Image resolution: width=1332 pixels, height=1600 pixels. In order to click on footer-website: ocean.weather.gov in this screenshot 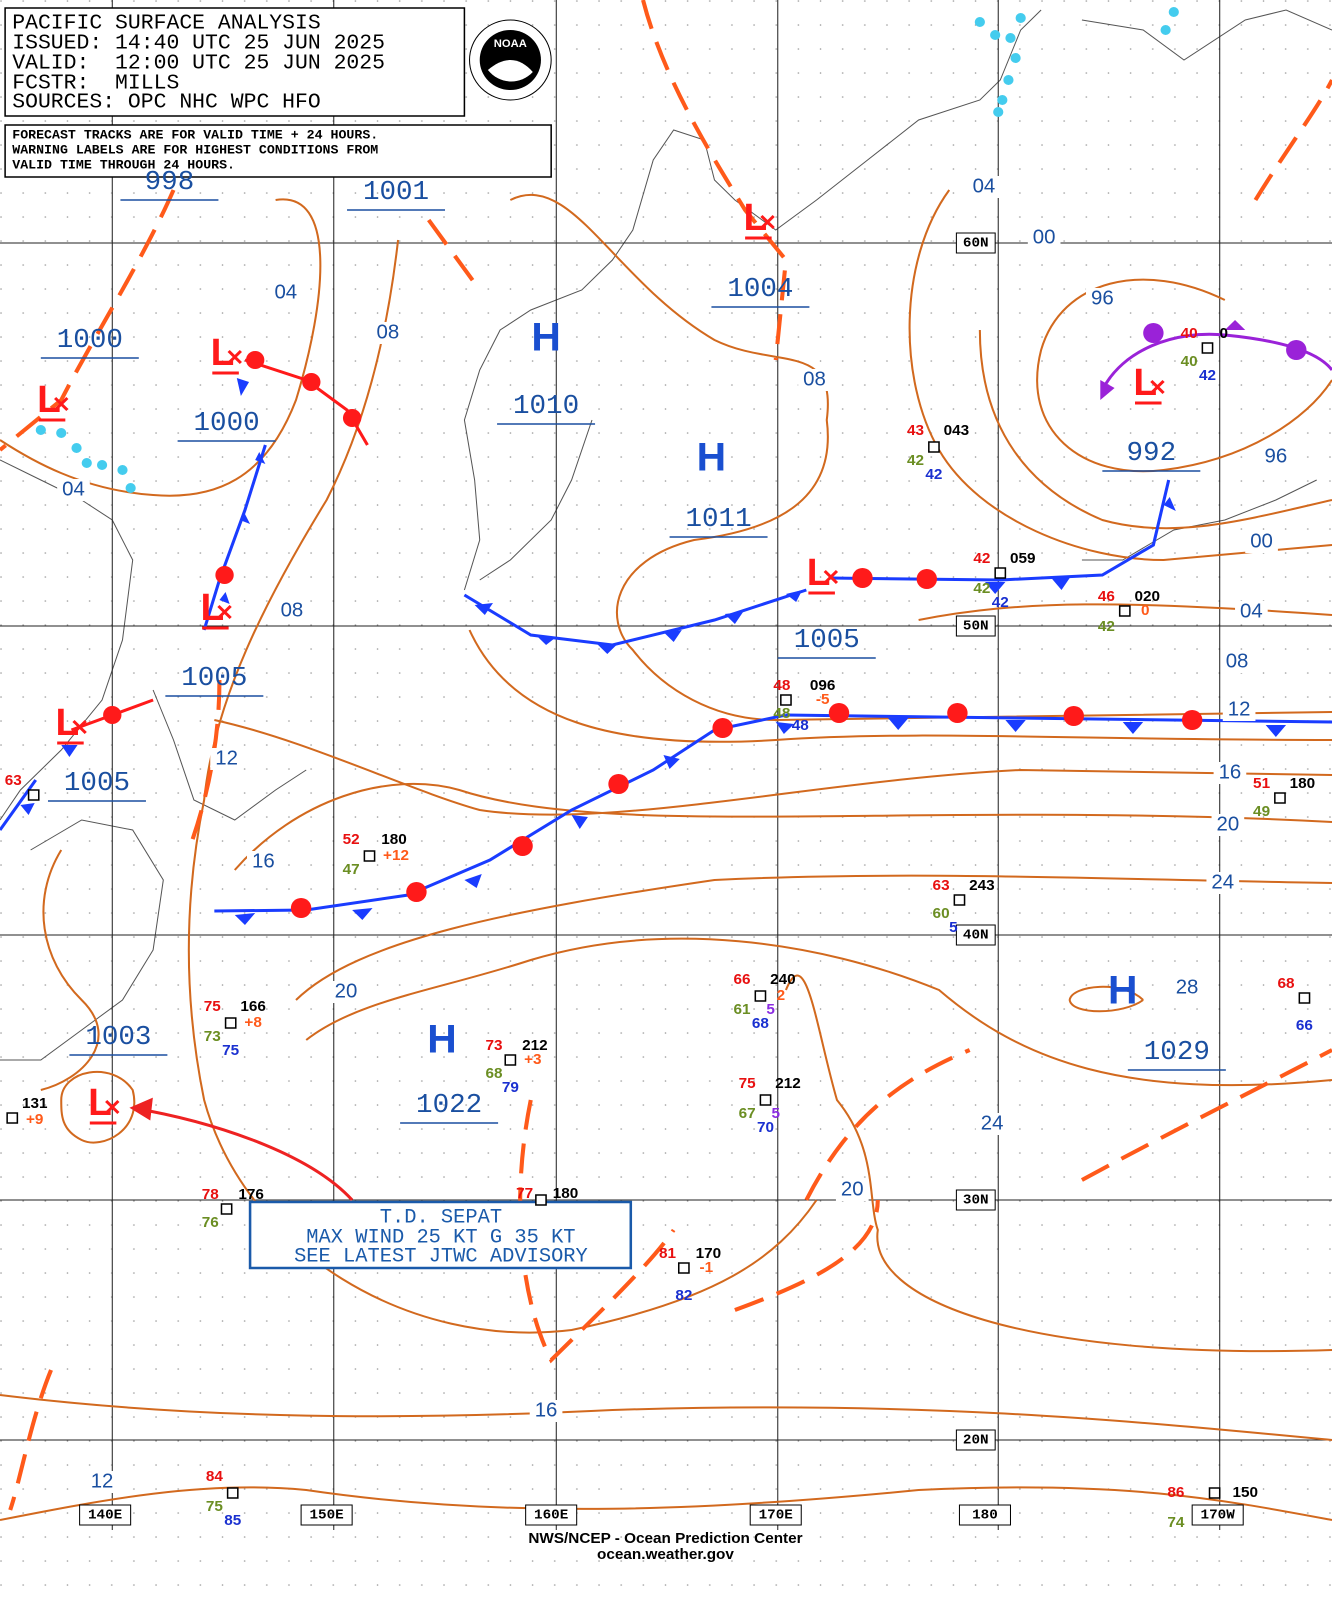, I will do `click(665, 1554)`.